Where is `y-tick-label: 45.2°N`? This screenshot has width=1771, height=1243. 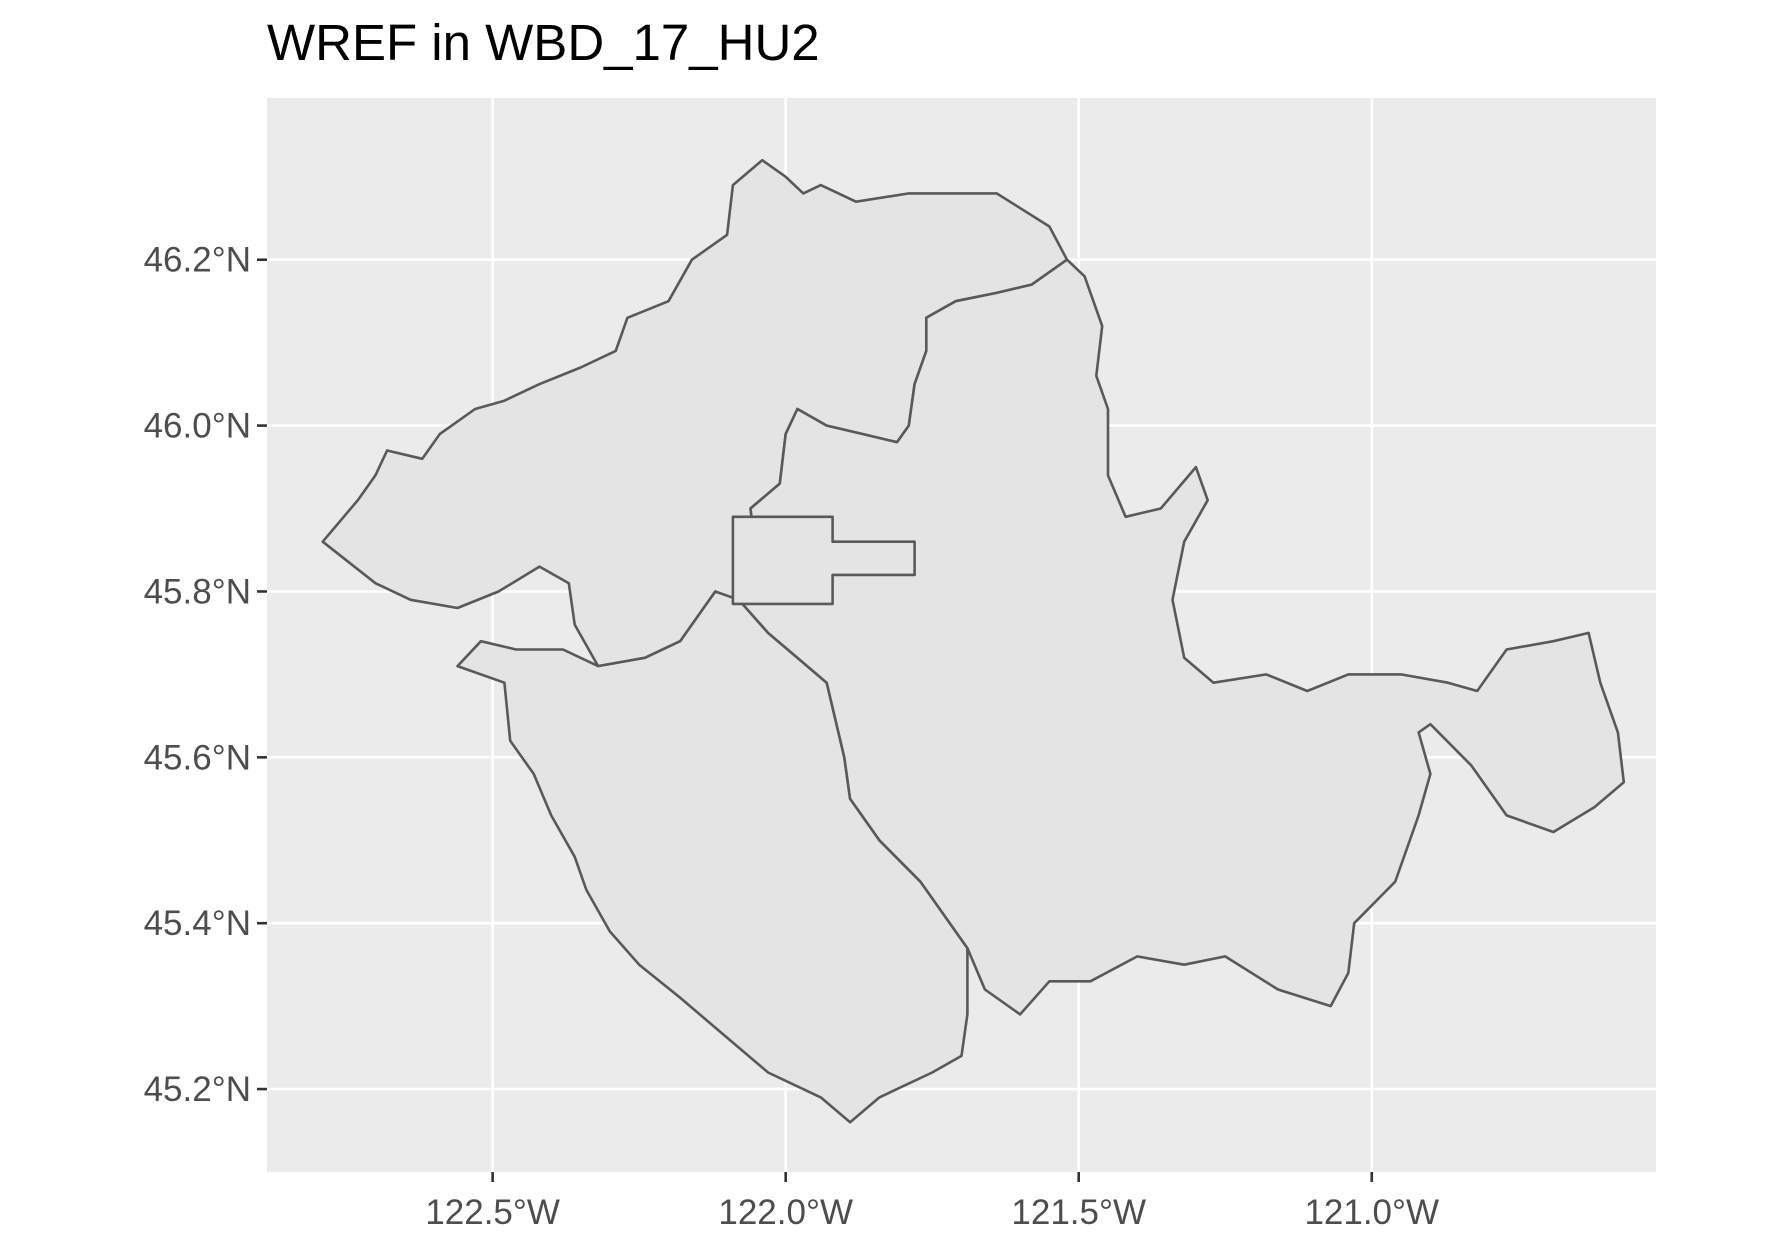 y-tick-label: 45.2°N is located at coordinates (197, 1089).